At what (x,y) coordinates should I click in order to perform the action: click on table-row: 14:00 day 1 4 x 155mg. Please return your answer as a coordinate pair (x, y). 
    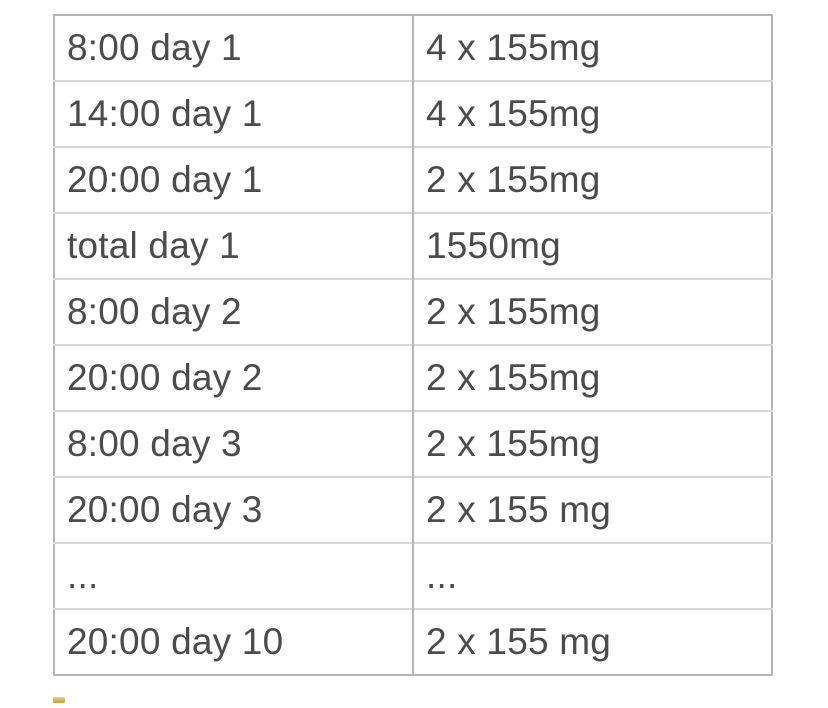
    Looking at the image, I should click on (413, 113).